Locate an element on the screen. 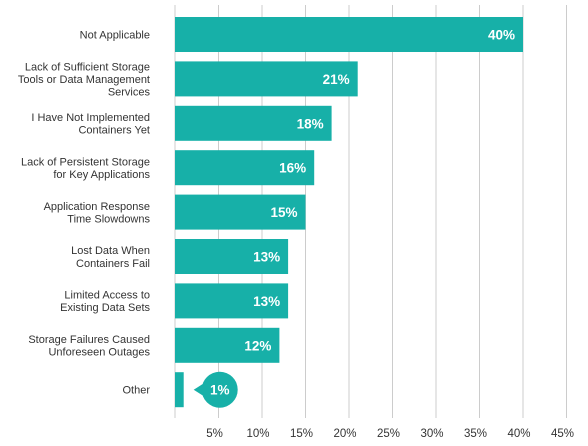  x-tick-label: 35% is located at coordinates (475, 434).